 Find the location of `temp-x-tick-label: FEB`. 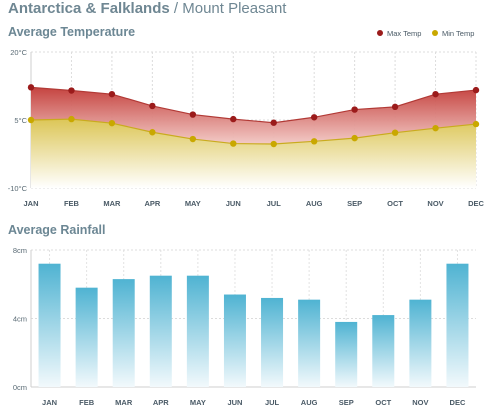

temp-x-tick-label: FEB is located at coordinates (72, 203).